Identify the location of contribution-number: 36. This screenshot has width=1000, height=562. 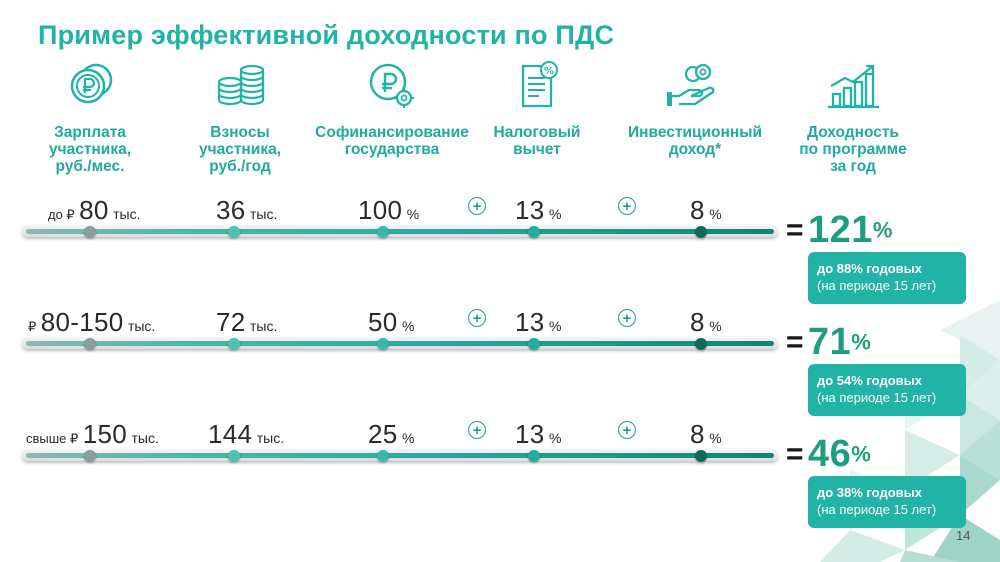
(231, 210).